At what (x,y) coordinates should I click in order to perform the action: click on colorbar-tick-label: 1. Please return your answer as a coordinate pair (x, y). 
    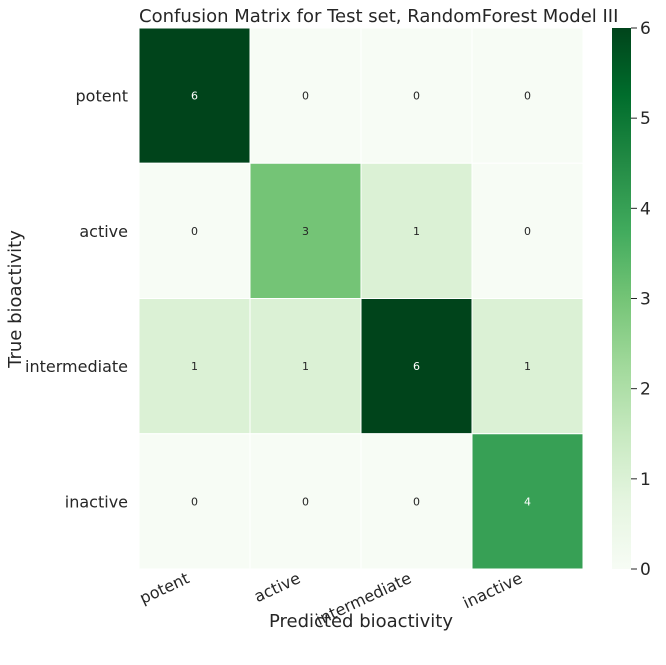
    Looking at the image, I should click on (645, 480).